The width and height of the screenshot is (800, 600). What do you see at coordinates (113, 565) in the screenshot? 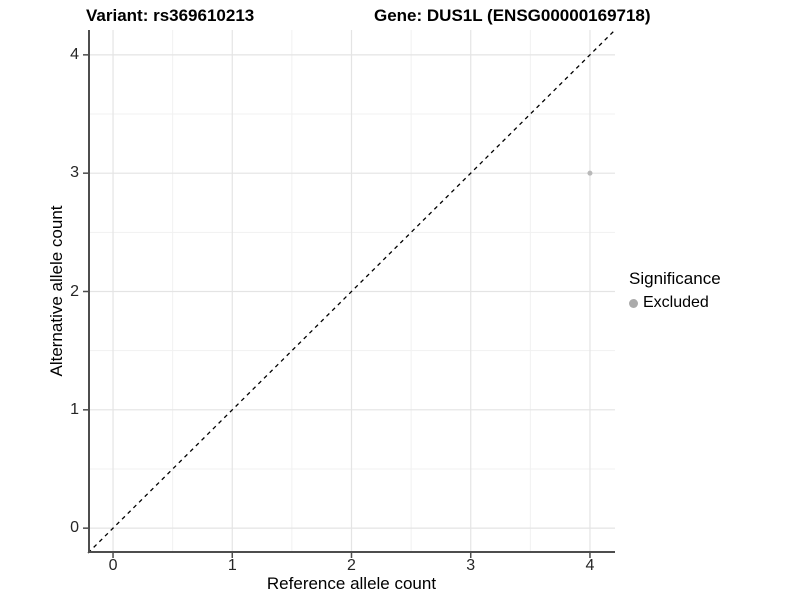
I see `x-tick-label: 0` at bounding box center [113, 565].